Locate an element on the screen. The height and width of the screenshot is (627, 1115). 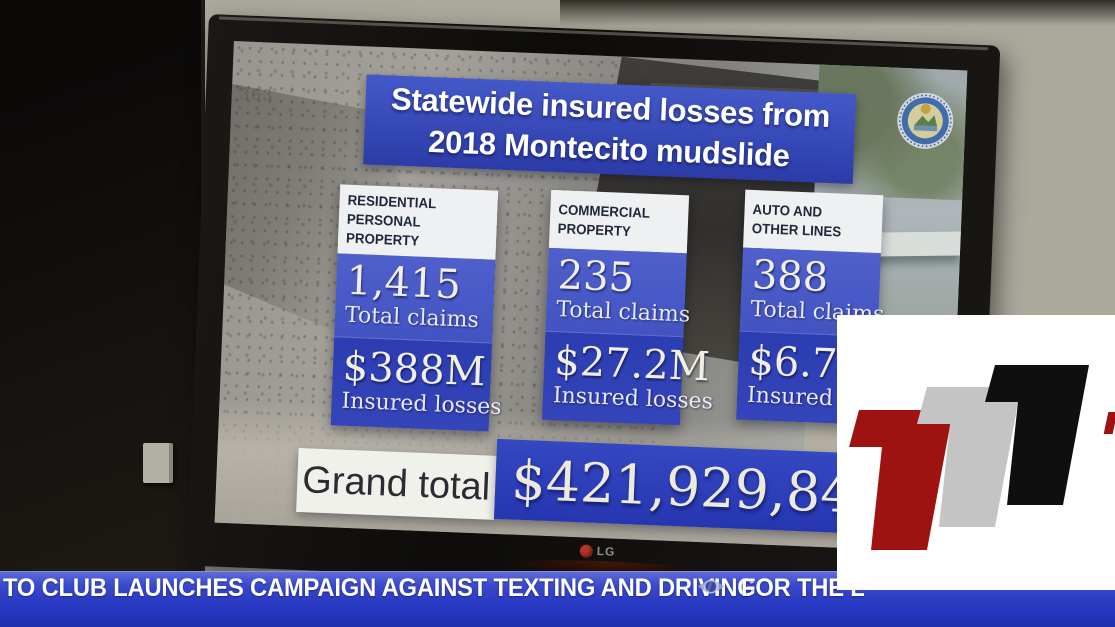
column-header: COMMERCIAL PROPERTY is located at coordinates (619, 221).